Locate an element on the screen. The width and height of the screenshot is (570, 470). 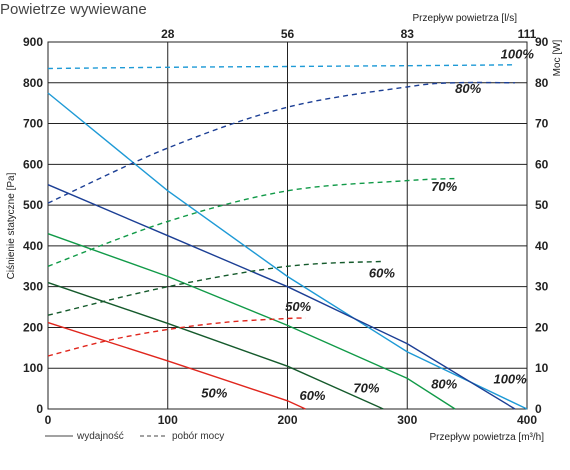
y-tick-label: 600 is located at coordinates (33, 164).